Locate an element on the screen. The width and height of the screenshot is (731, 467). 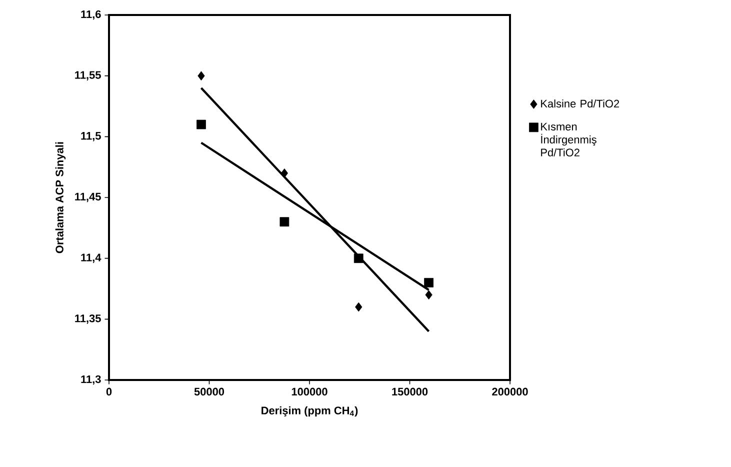
legend-label: Kalsine Pd/TiO2 is located at coordinates (580, 103).